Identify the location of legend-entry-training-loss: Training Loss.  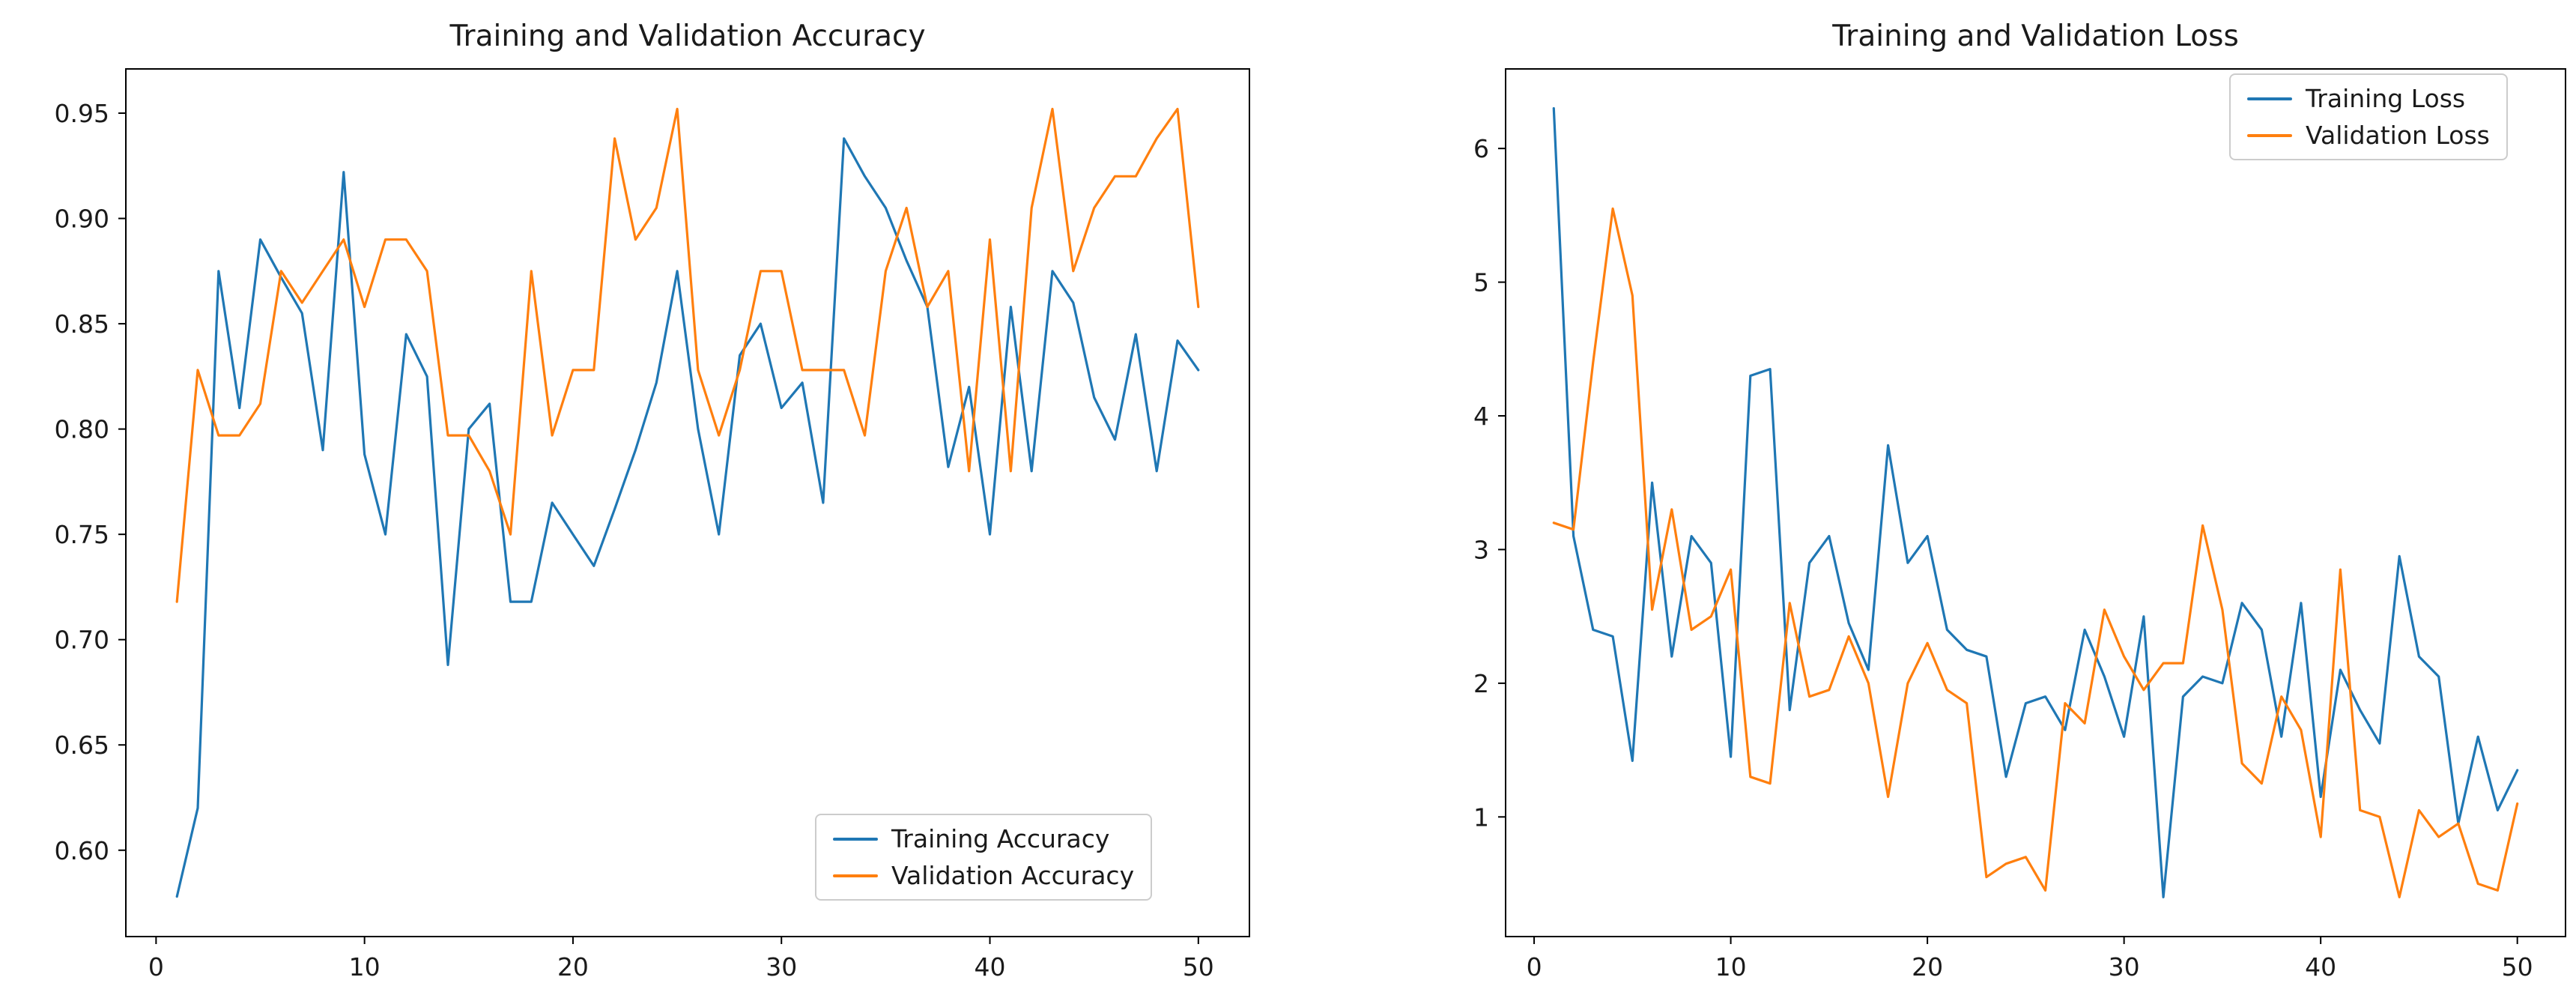
(2368, 98).